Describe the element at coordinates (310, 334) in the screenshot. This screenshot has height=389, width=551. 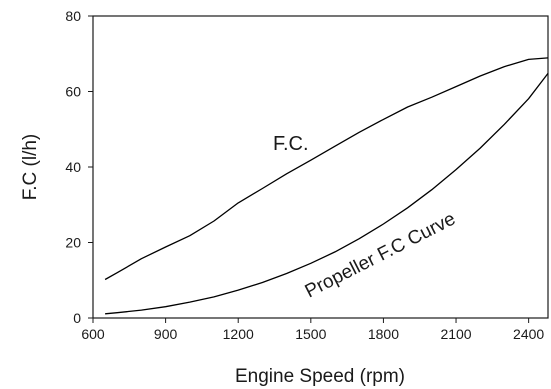
I see `x-tick-label: 1500` at that location.